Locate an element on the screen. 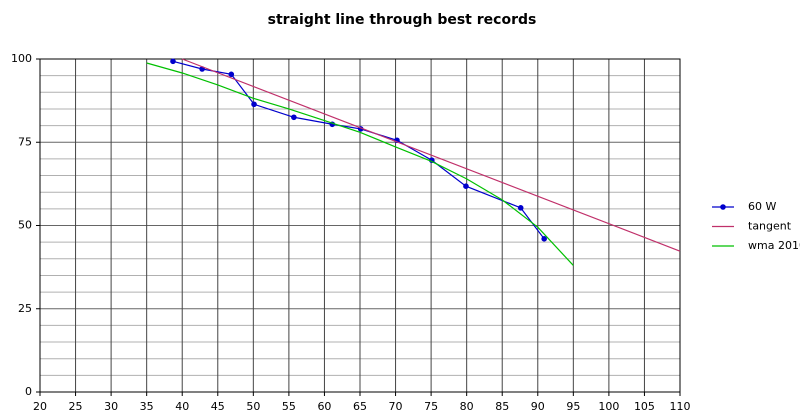 The height and width of the screenshot is (420, 800). x-tick-label: 25 is located at coordinates (76, 406).